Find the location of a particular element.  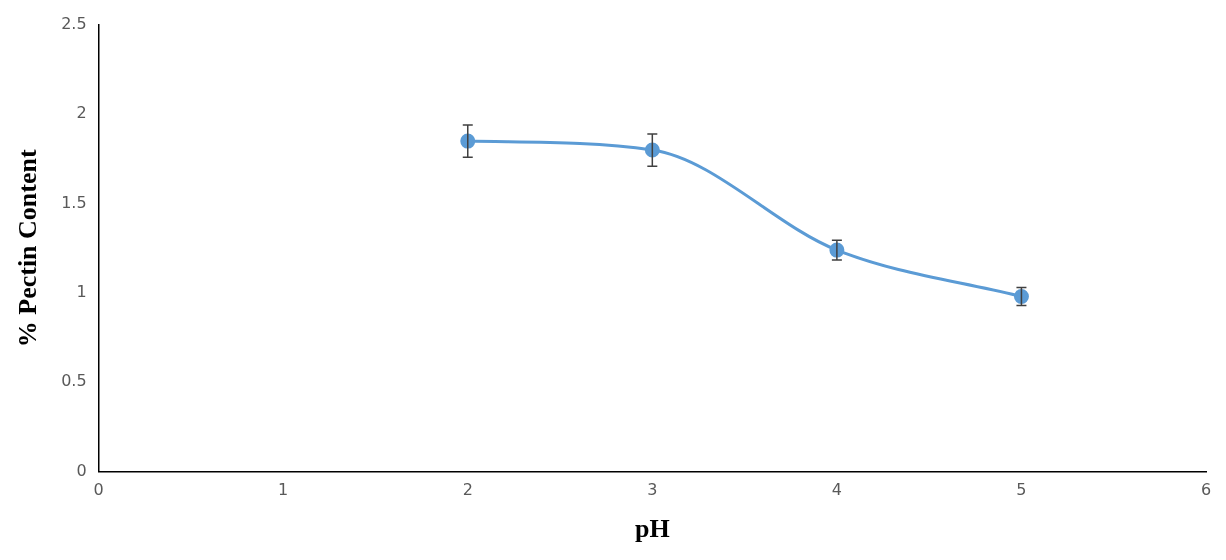

y-tick-label: 1.5 is located at coordinates (74, 202).